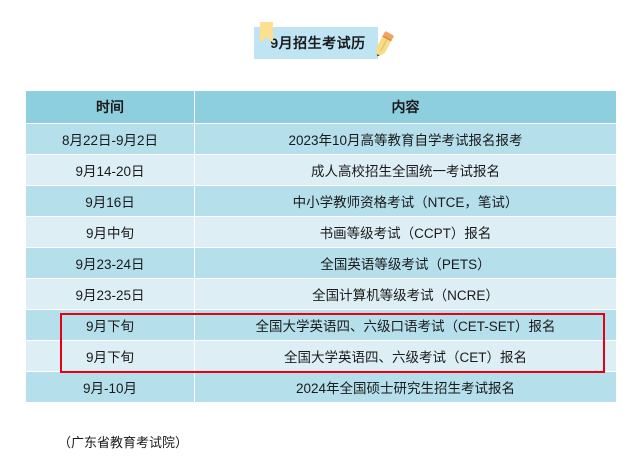  Describe the element at coordinates (110, 139) in the screenshot. I see `cell-time: 8月22日-9月2日` at that location.